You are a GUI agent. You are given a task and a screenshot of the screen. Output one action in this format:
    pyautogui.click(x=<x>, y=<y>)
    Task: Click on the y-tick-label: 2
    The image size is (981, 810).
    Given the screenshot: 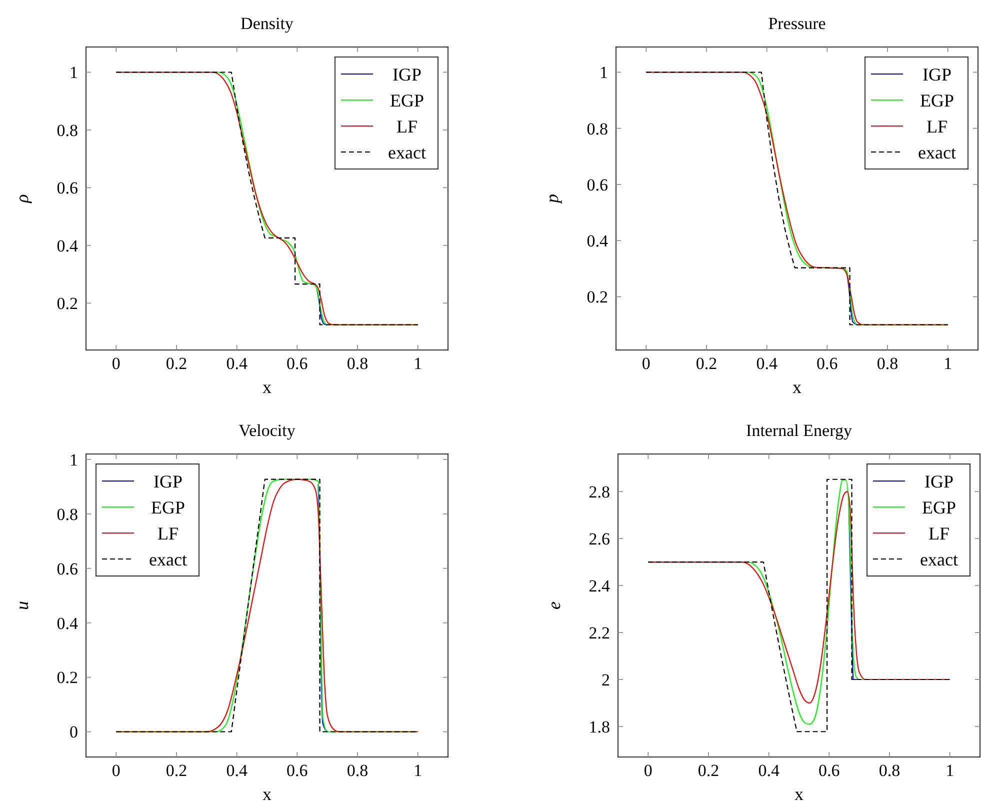 What is the action you would take?
    pyautogui.click(x=606, y=680)
    